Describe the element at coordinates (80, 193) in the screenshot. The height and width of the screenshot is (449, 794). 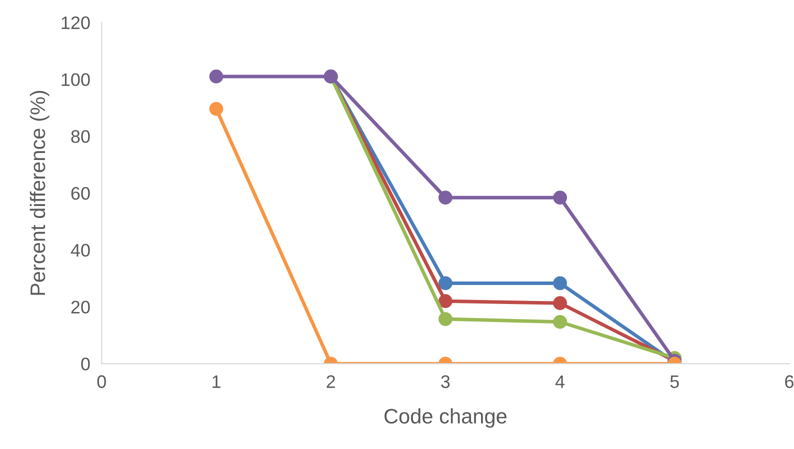
I see `y-tick-label: 60` at that location.